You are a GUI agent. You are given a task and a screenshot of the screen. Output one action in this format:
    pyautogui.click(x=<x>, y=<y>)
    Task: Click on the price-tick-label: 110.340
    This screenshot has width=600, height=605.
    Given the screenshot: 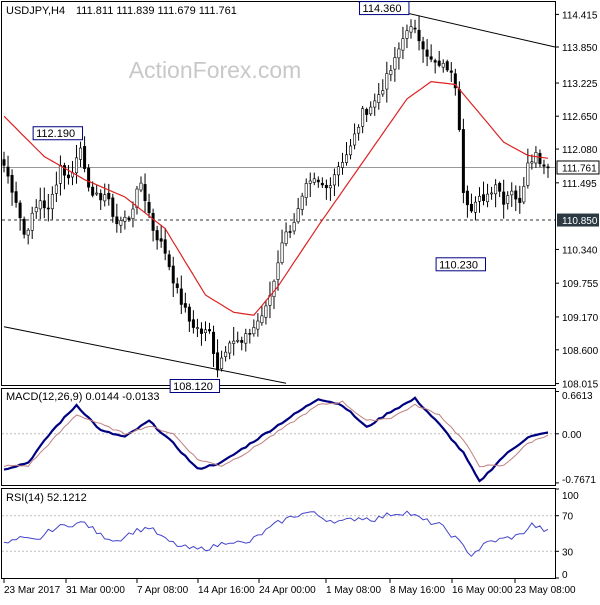 What is the action you would take?
    pyautogui.click(x=580, y=250)
    